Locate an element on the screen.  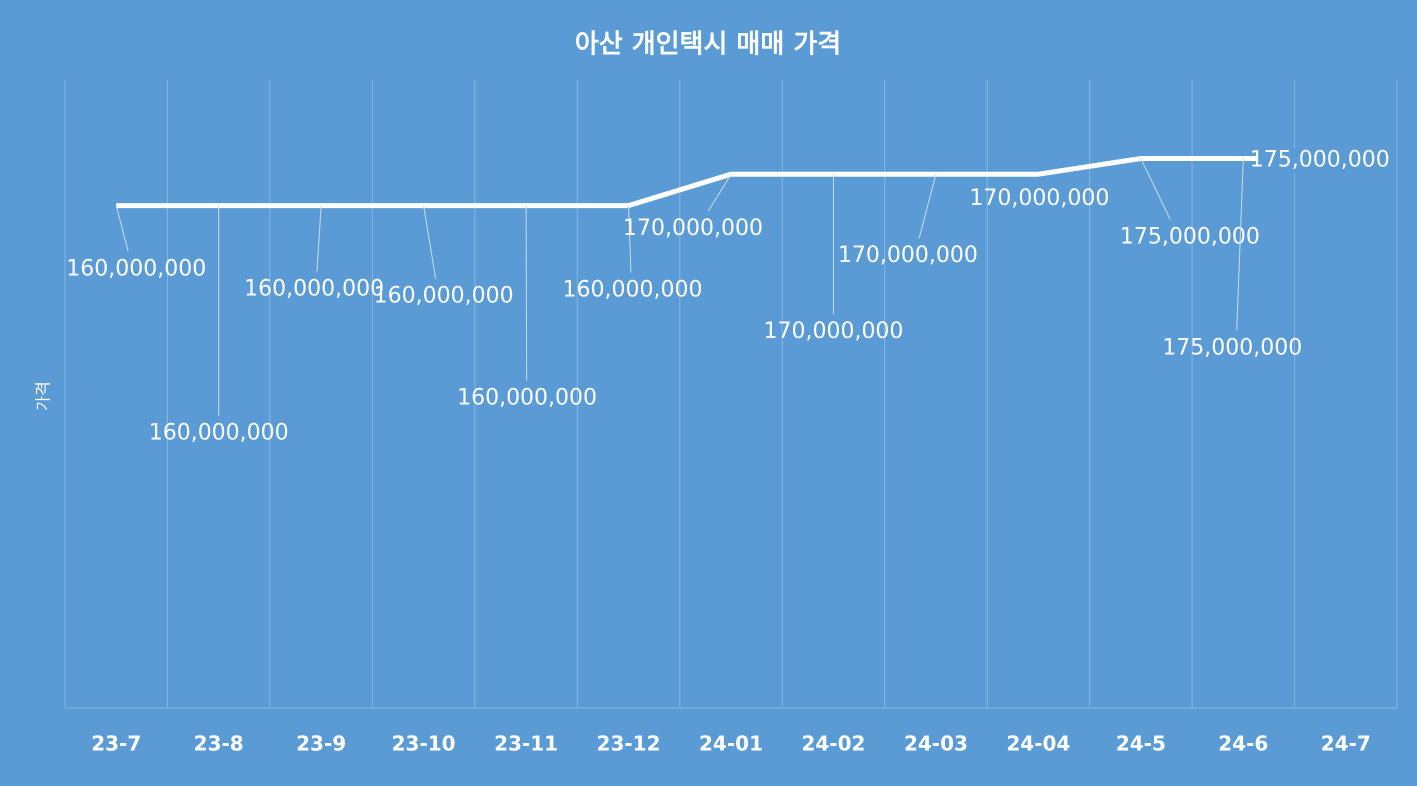
x-tick-label: 23-8 is located at coordinates (219, 744).